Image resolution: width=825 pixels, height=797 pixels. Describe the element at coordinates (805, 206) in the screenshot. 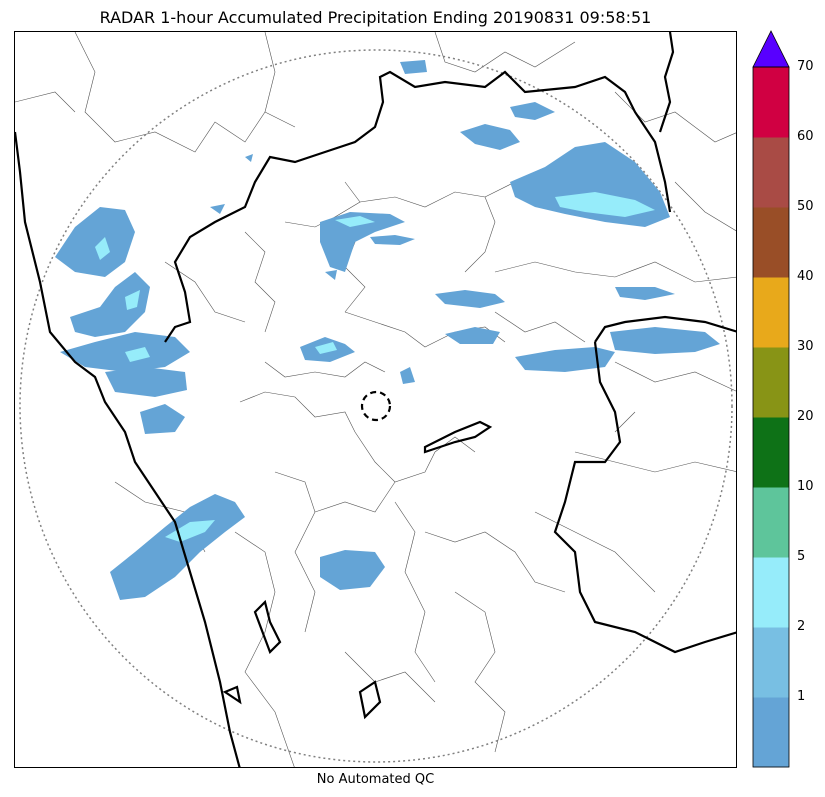

I see `colorbar-tick-label: 50` at that location.